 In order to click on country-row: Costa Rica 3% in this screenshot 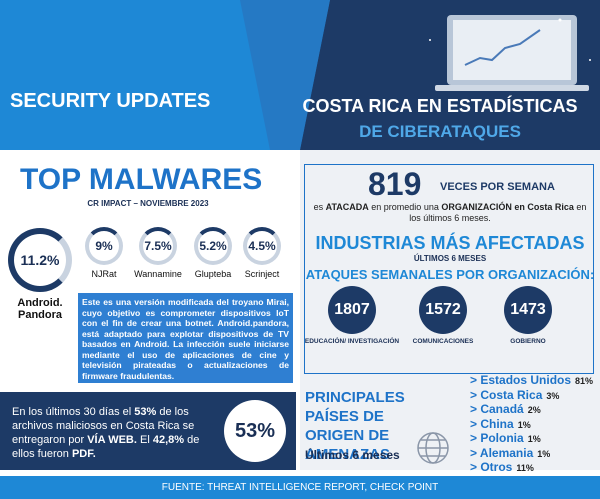, I will do `click(514, 395)`.